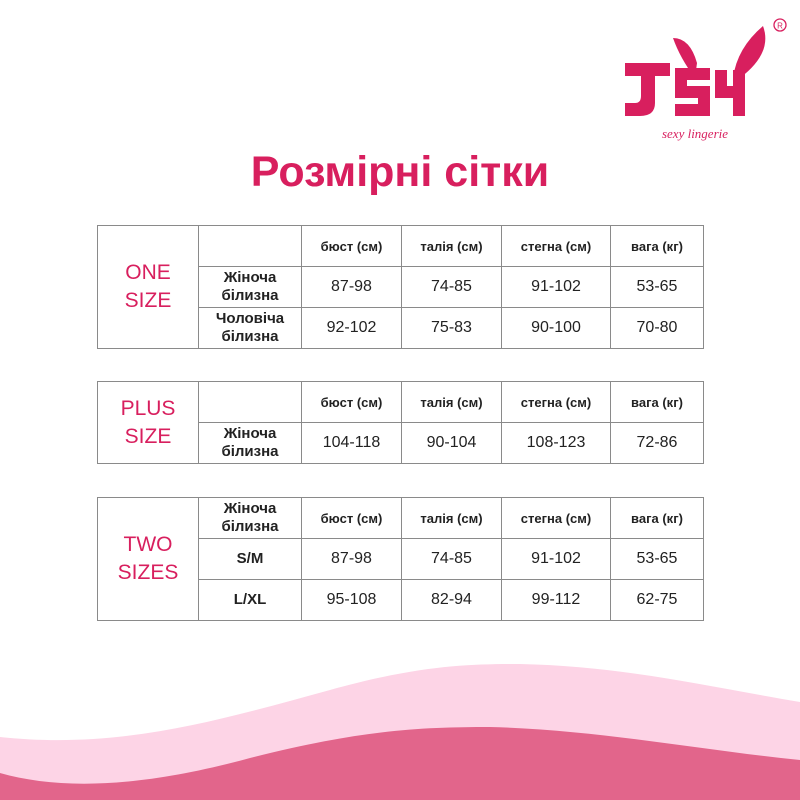 The height and width of the screenshot is (800, 800). Describe the element at coordinates (780, 26) in the screenshot. I see `svg-text: R` at that location.